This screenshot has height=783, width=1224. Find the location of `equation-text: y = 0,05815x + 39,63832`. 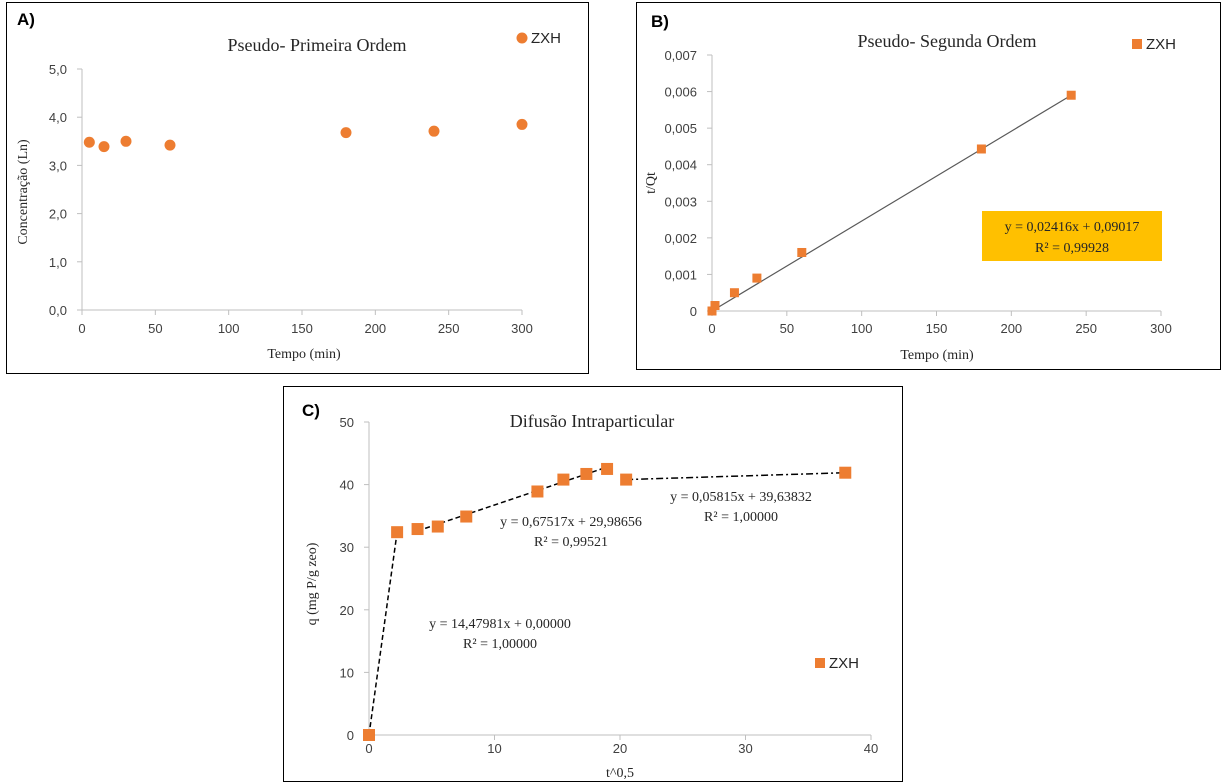

equation-text: y = 0,05815x + 39,63832 is located at coordinates (741, 497).